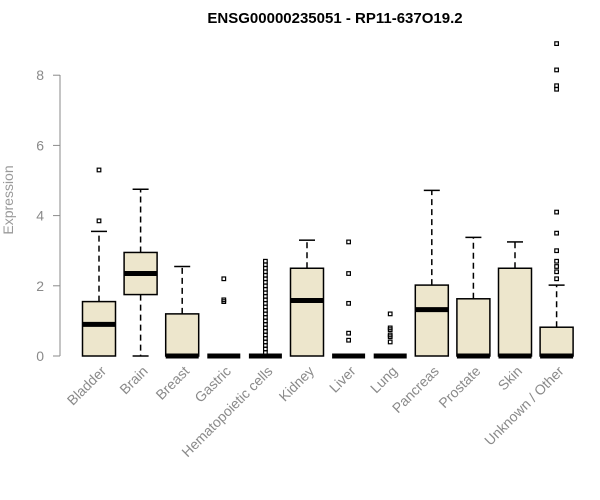 Image resolution: width=600 pixels, height=500 pixels. I want to click on box-breast, so click(182, 312).